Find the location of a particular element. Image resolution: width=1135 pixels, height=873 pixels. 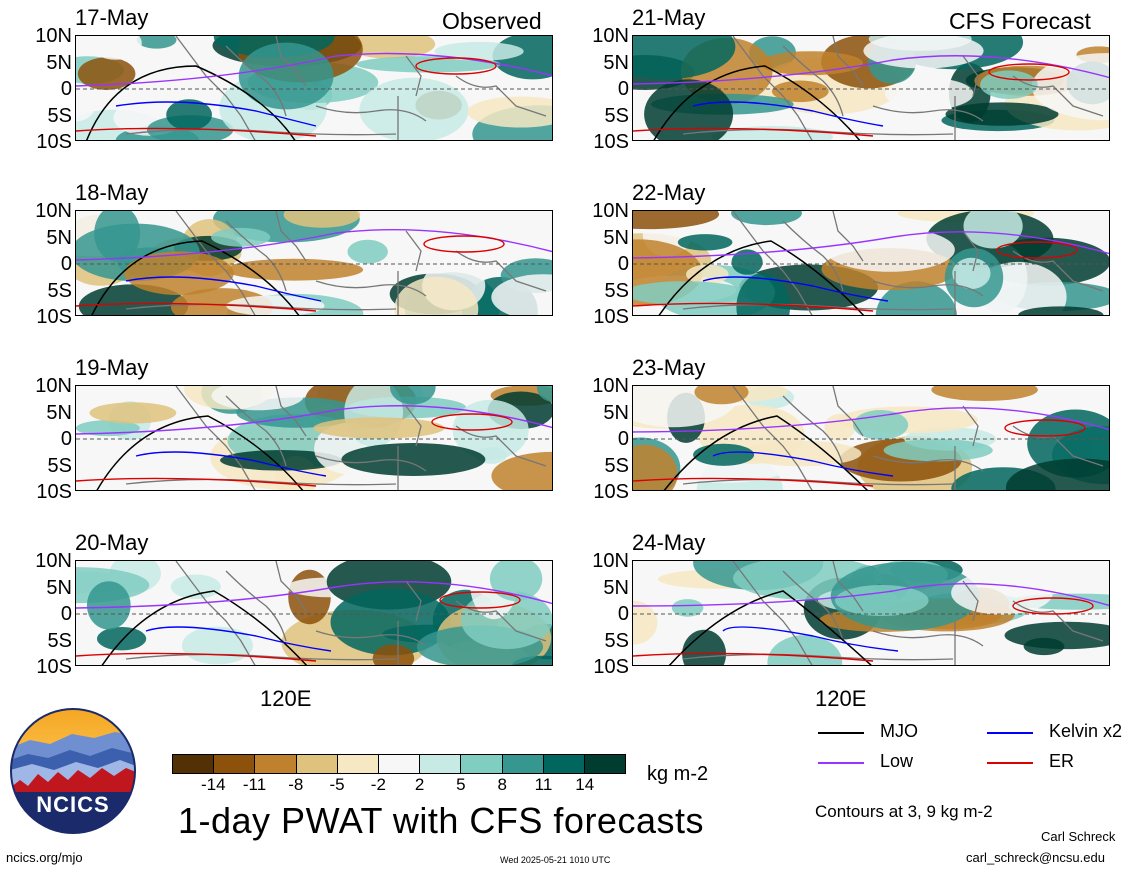

contours-note: Contours at 3, 9 kg m-2 is located at coordinates (904, 811).